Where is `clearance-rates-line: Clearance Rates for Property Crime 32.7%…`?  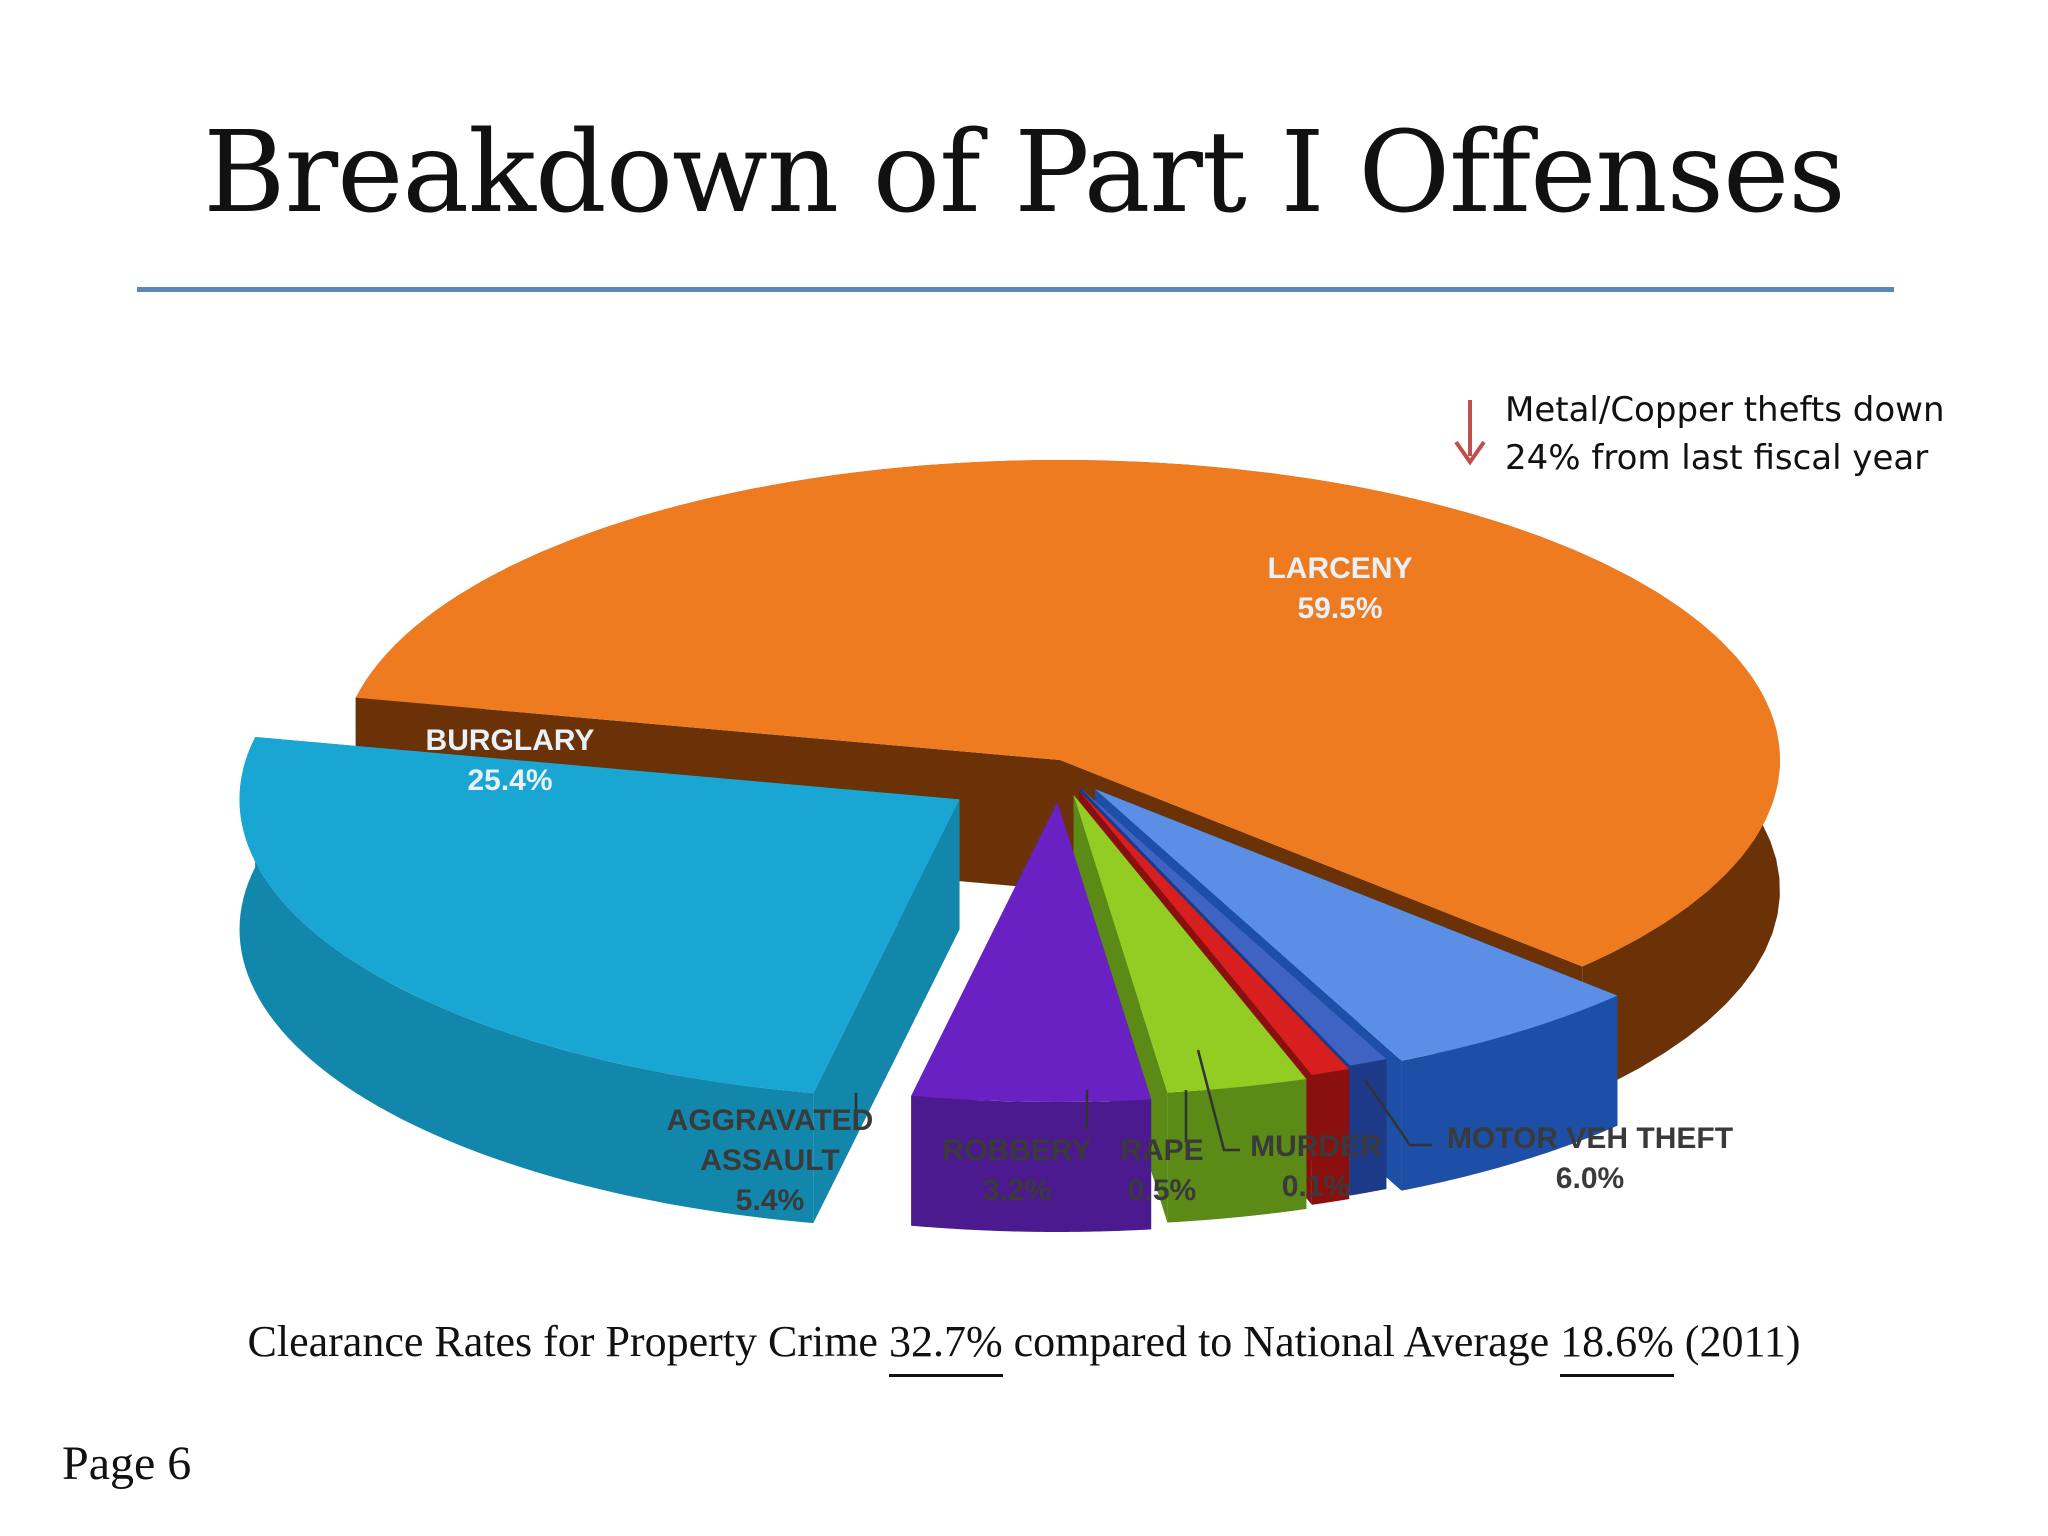
clearance-rates-line: Clearance Rates for Property Crime 32.7%… is located at coordinates (1024, 1346).